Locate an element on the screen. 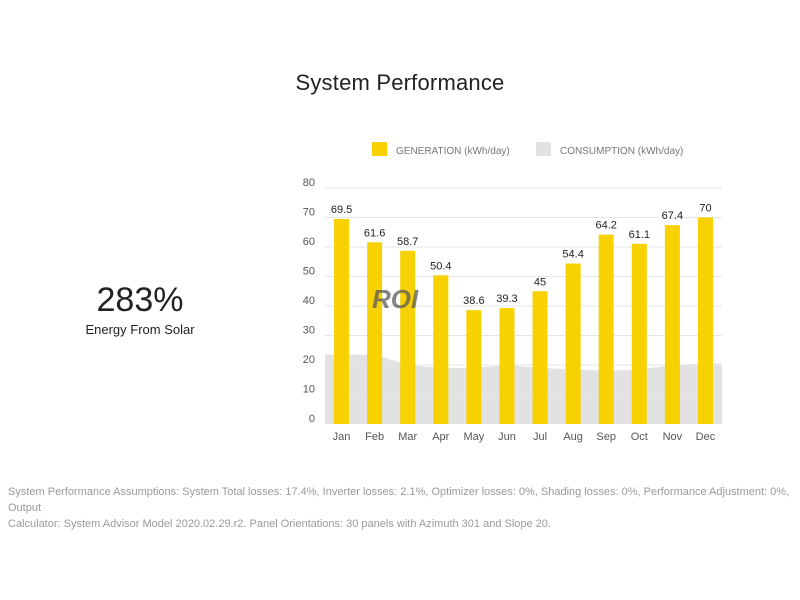 The height and width of the screenshot is (600, 800). bar-generation-aug is located at coordinates (573, 343).